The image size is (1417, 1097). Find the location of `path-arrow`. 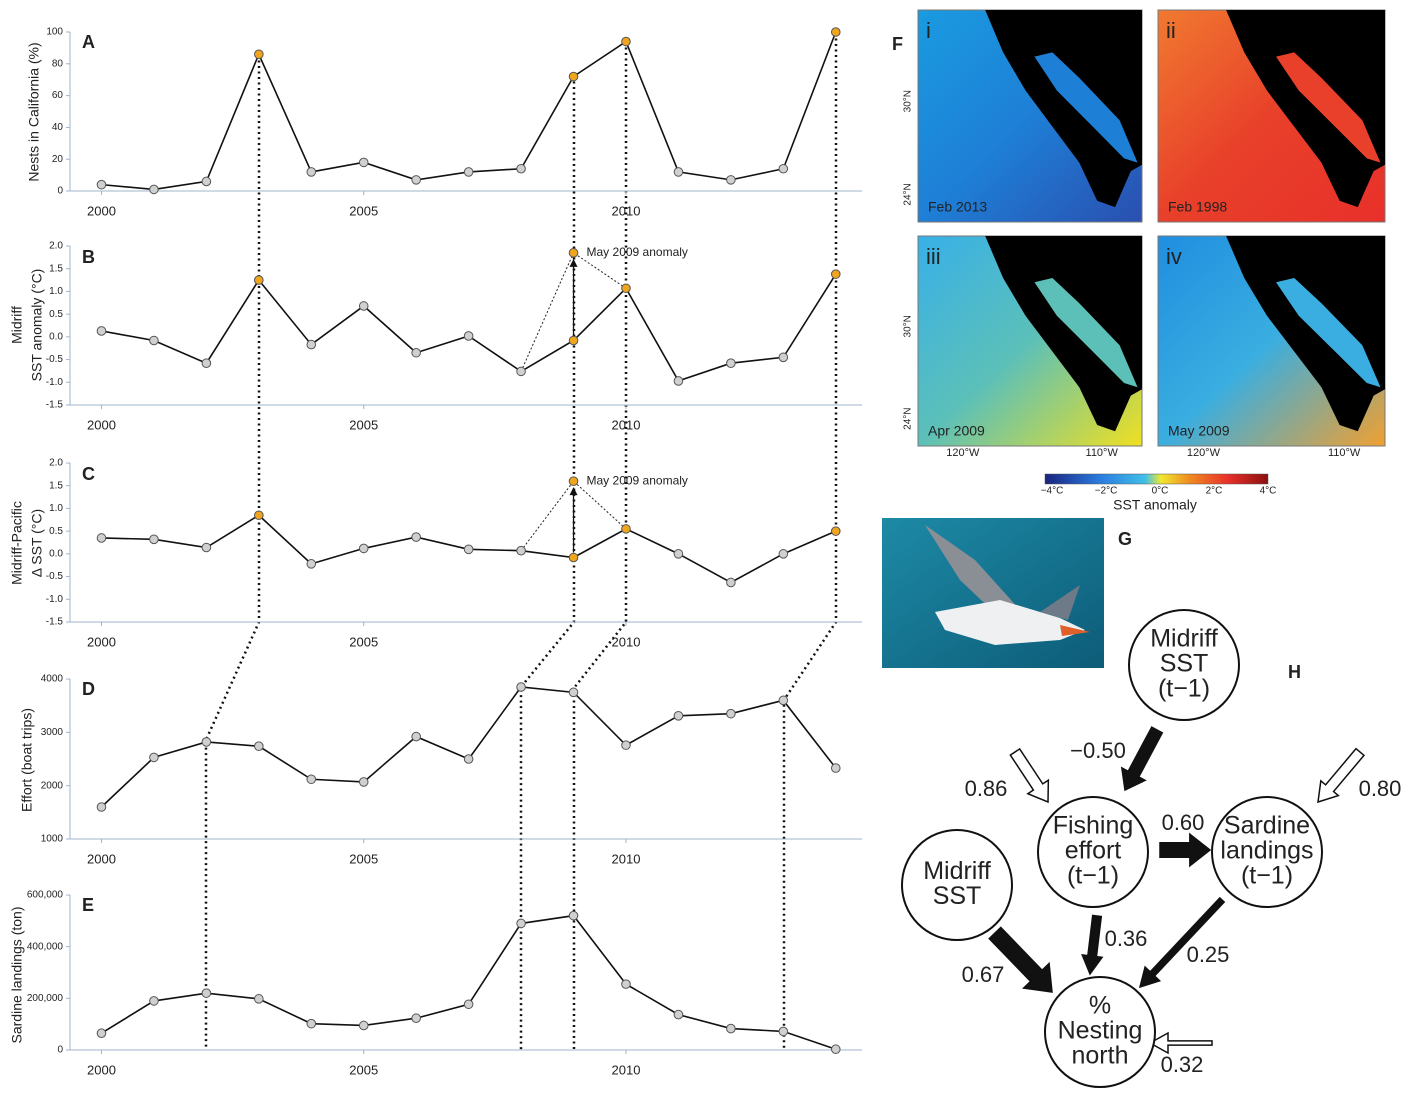

path-arrow is located at coordinates (1020, 959).